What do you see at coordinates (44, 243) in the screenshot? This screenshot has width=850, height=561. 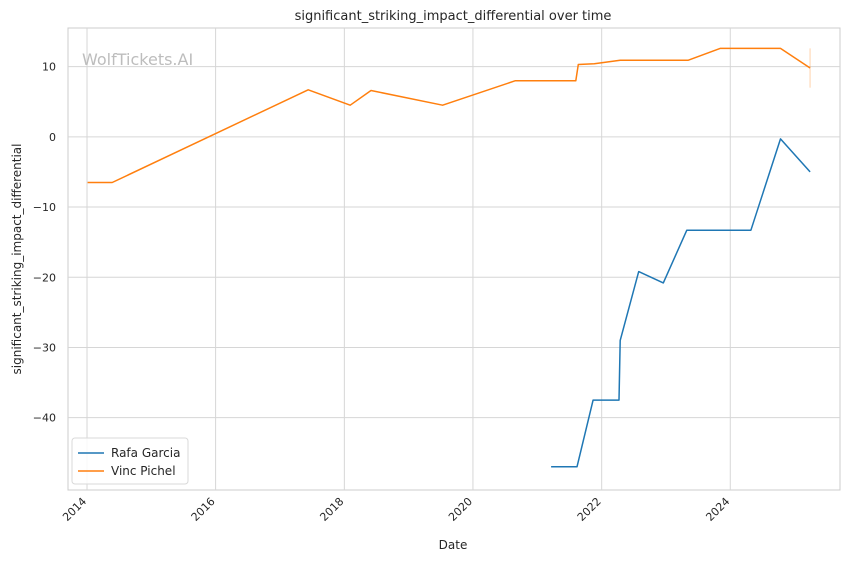 I see `y-tick-labels: 10 0 −10 −20 −30 −40` at bounding box center [44, 243].